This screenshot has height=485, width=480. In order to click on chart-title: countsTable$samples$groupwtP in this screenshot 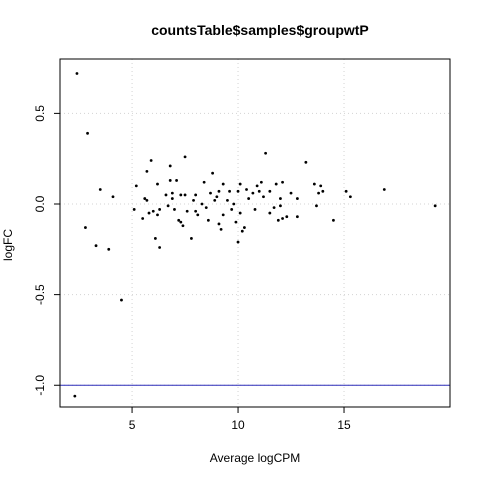, I will do `click(260, 30)`.